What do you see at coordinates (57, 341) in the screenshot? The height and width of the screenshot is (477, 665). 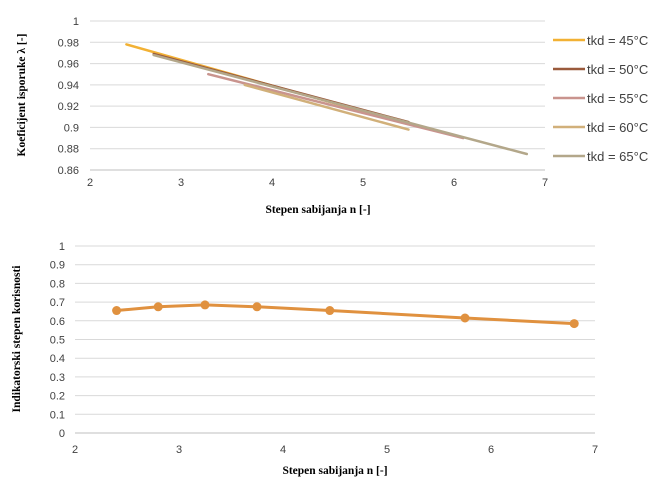 I see `y-tick-label: 0.5` at bounding box center [57, 341].